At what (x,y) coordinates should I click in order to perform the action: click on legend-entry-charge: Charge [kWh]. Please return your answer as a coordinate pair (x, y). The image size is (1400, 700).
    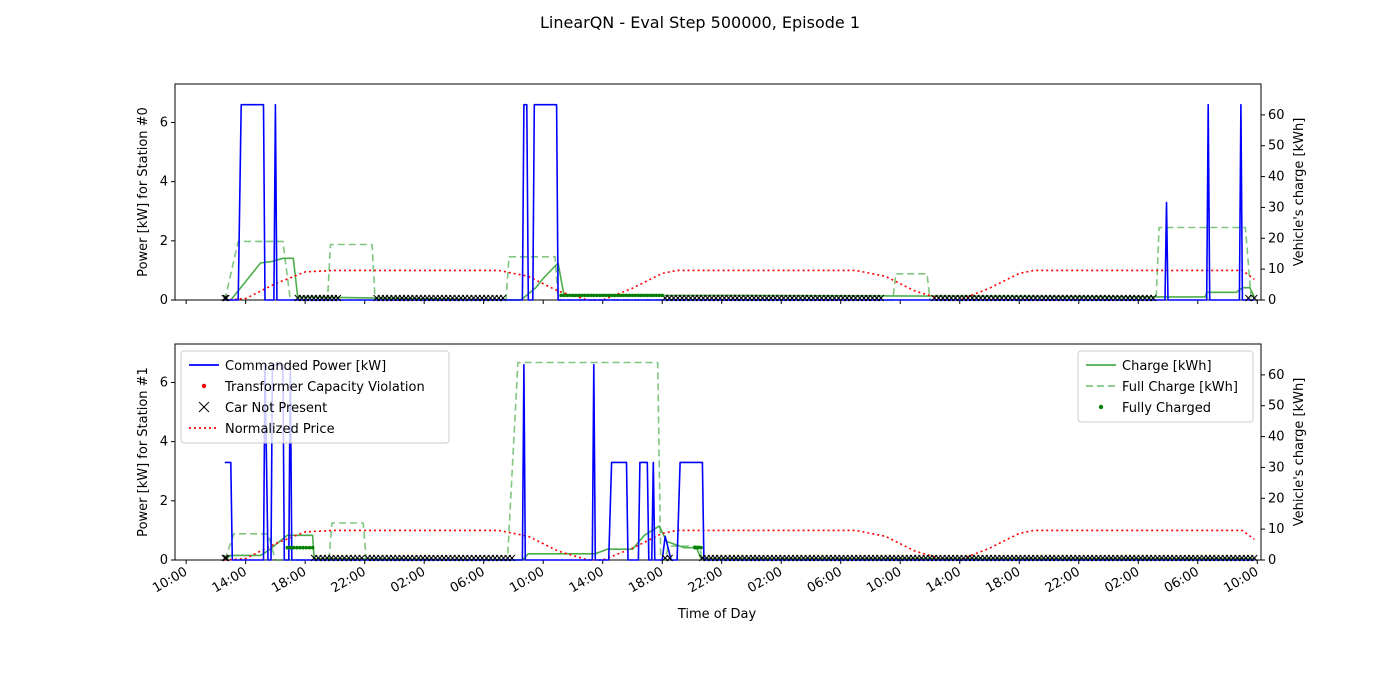
    Looking at the image, I should click on (1149, 366).